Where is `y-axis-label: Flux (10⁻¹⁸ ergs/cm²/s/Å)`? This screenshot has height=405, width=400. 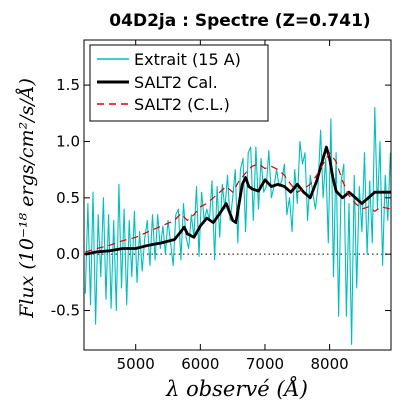
y-axis-label: Flux (10⁻¹⁸ ergs/cm²/s/Å) is located at coordinates (27, 198).